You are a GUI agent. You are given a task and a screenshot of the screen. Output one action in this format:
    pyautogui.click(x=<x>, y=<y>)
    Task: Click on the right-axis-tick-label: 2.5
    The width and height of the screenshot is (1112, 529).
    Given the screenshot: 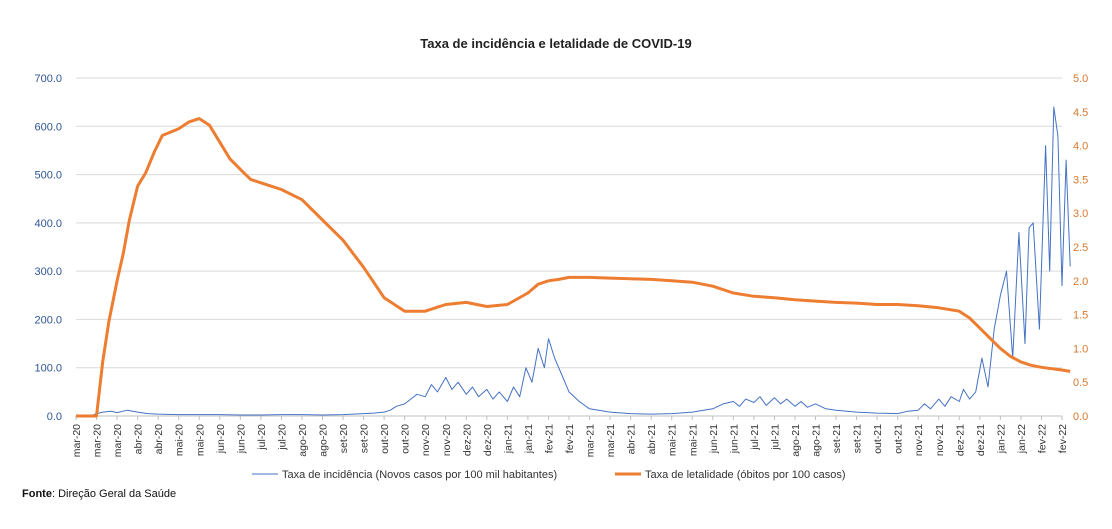 What is the action you would take?
    pyautogui.click(x=1080, y=248)
    